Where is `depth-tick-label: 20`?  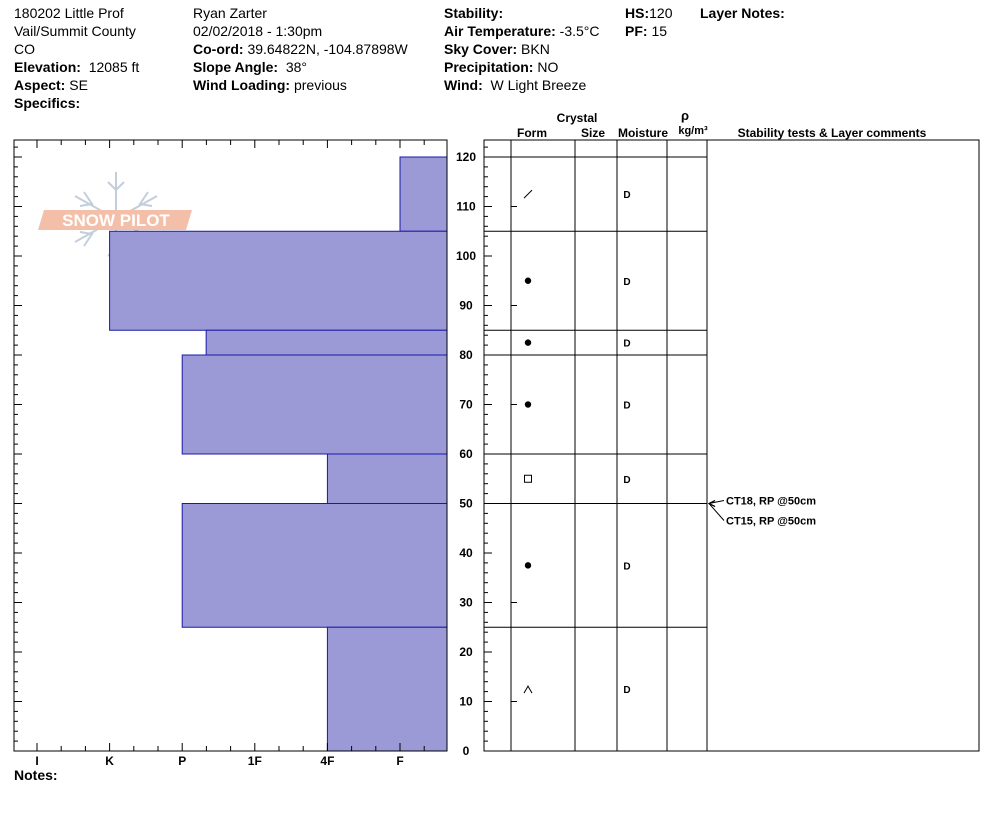
depth-tick-label: 20 is located at coordinates (466, 652).